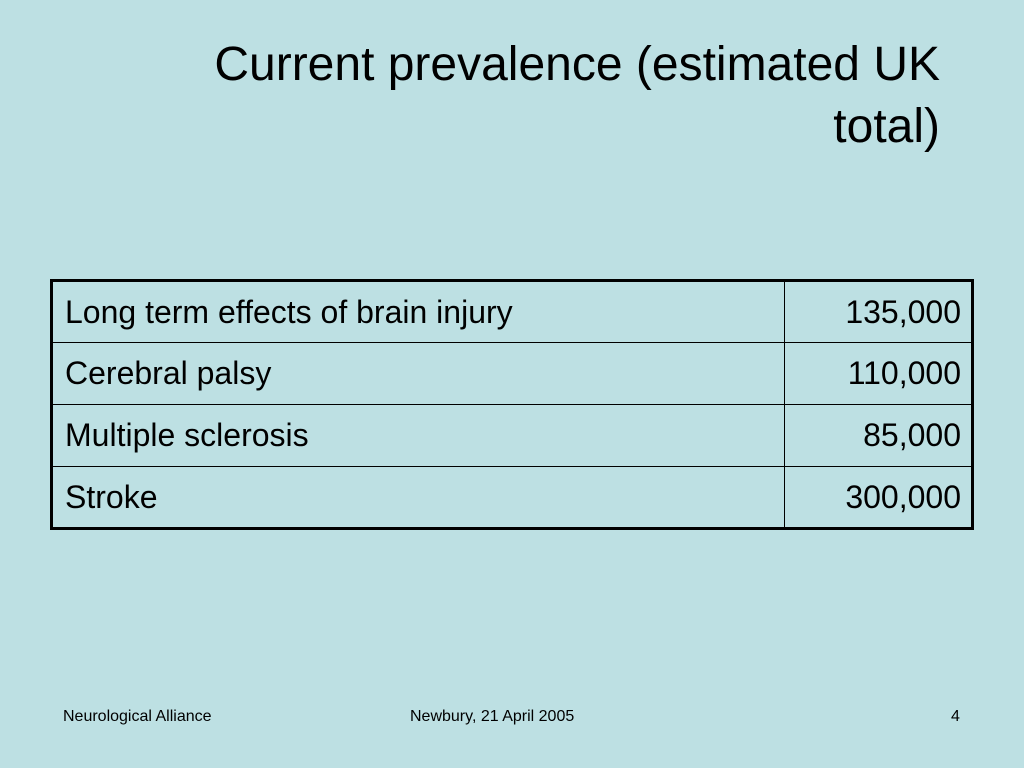  What do you see at coordinates (418, 373) in the screenshot?
I see `condition-cell: Cerebral palsy` at bounding box center [418, 373].